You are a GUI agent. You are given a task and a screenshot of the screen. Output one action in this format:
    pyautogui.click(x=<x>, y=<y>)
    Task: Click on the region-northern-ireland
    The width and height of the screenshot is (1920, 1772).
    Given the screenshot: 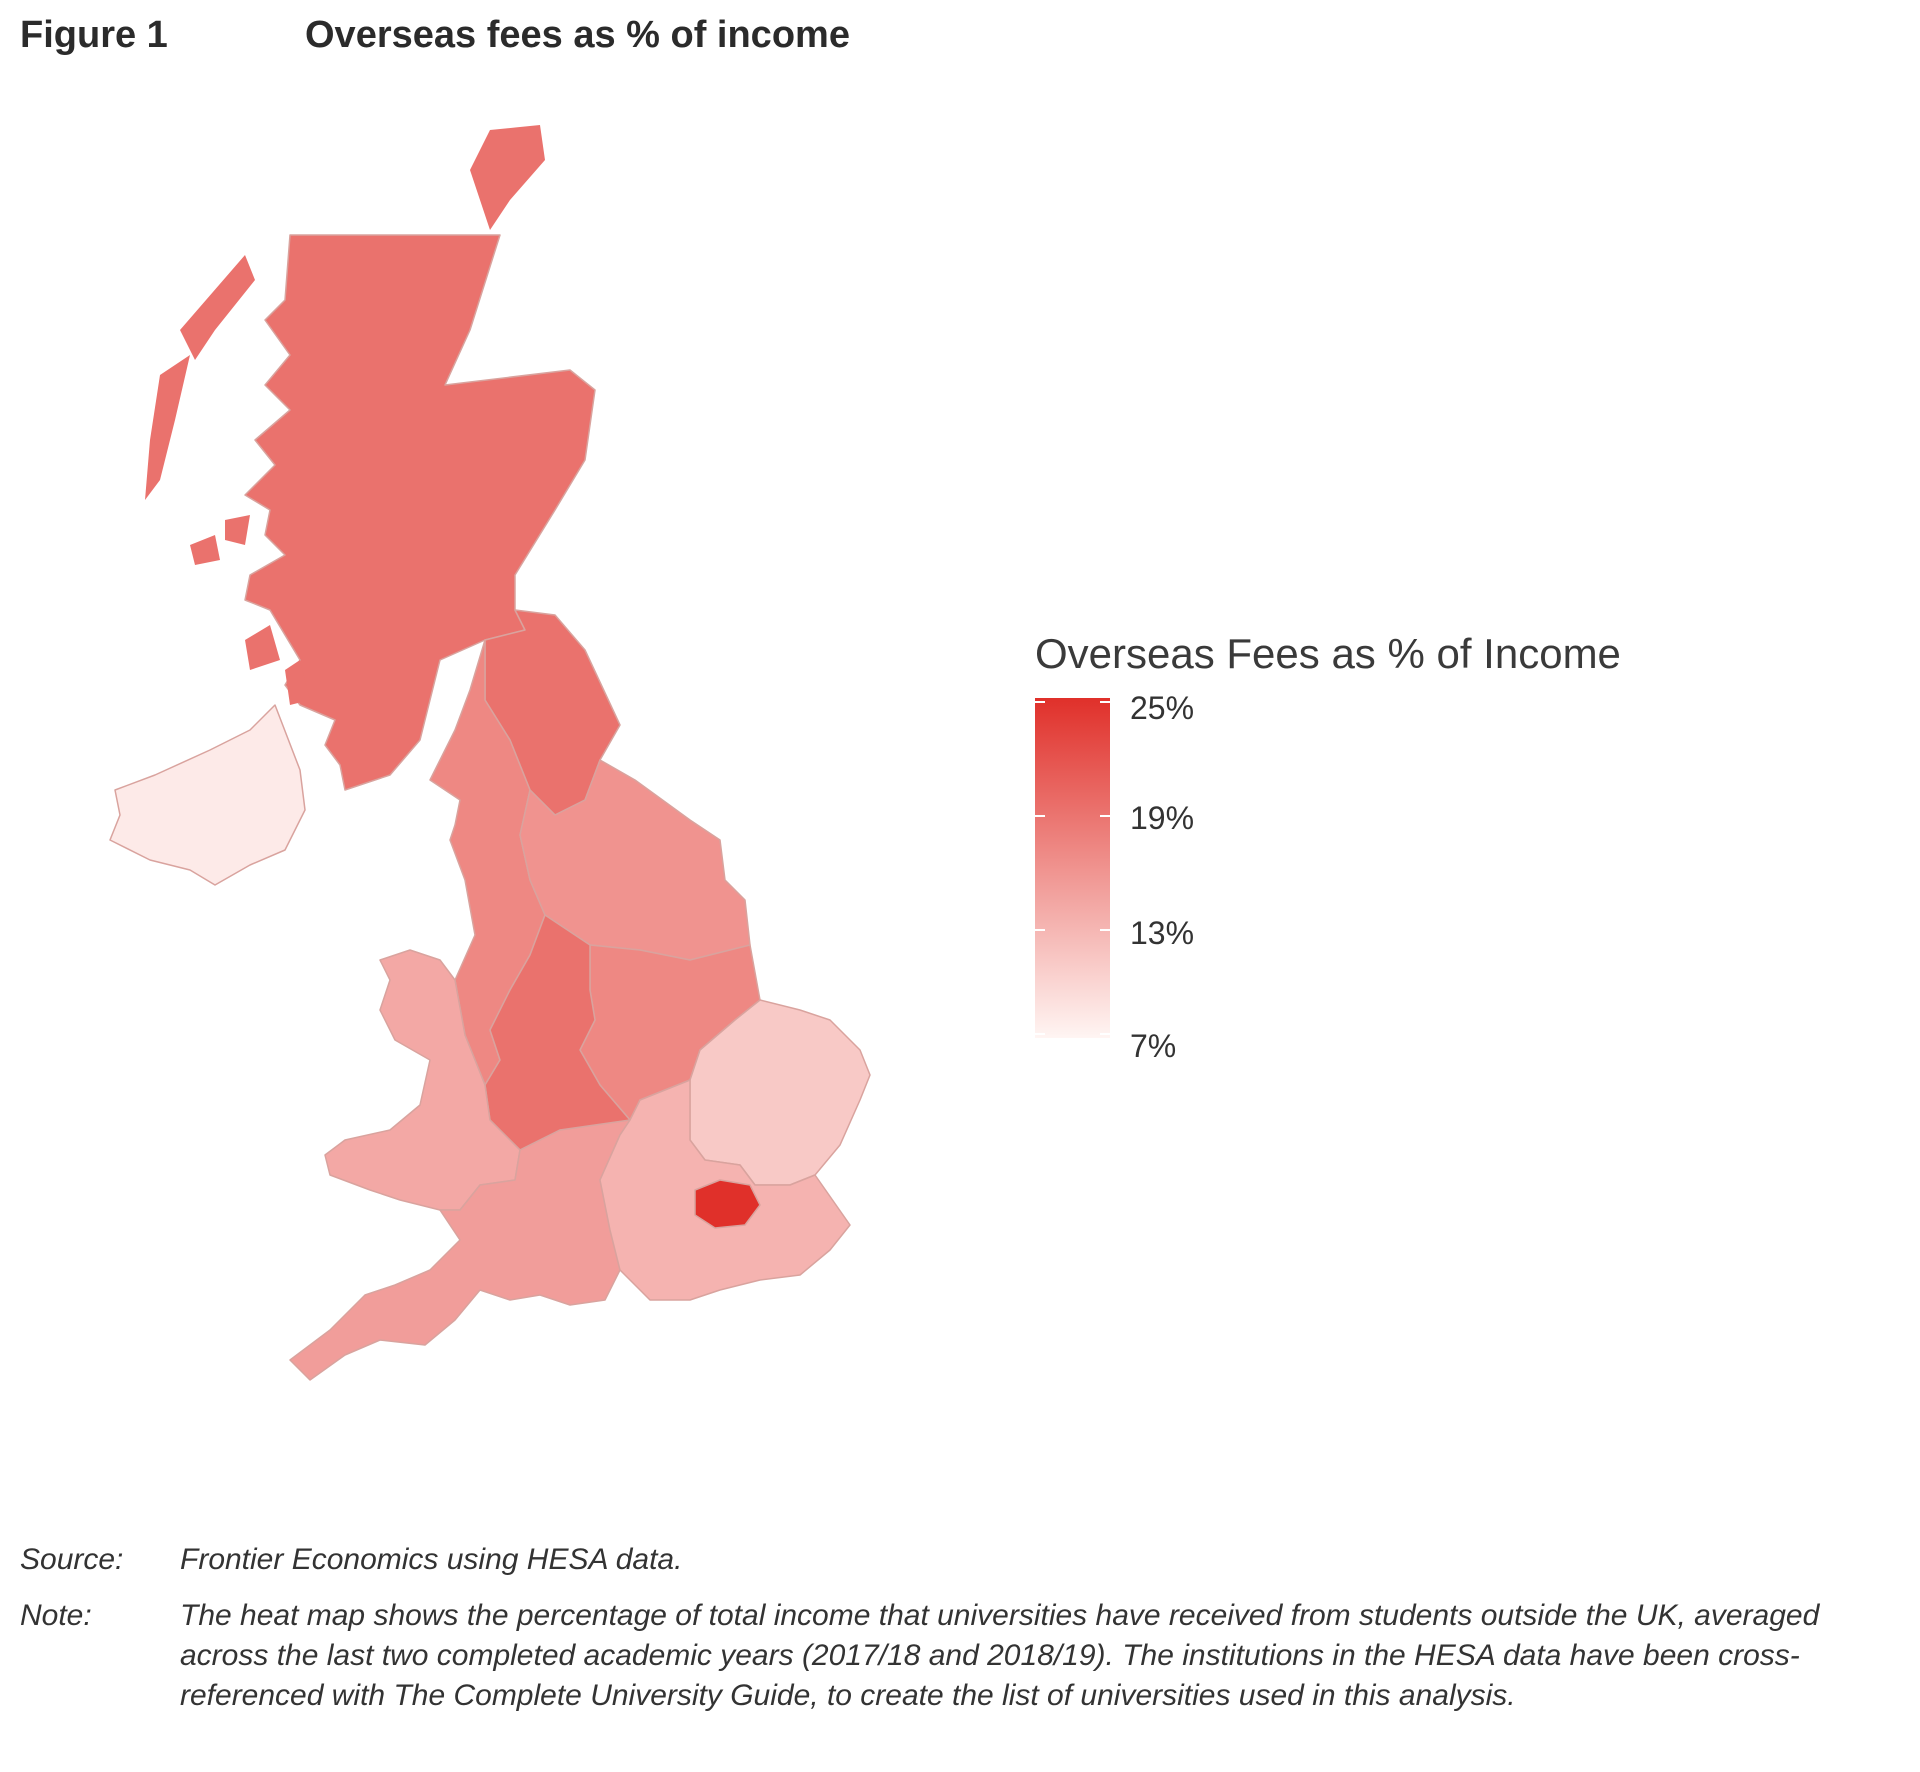 What is the action you would take?
    pyautogui.click(x=207, y=795)
    